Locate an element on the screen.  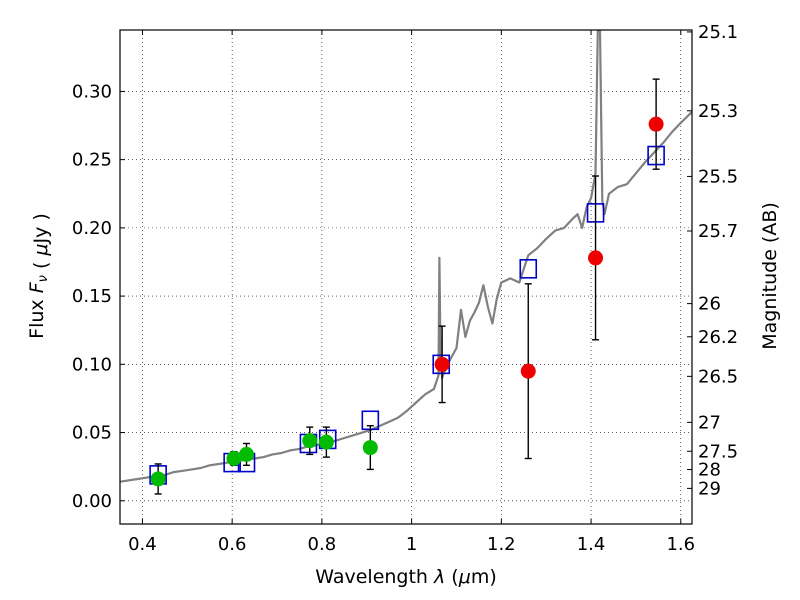
x-tick-label: 1 is located at coordinates (411, 544).